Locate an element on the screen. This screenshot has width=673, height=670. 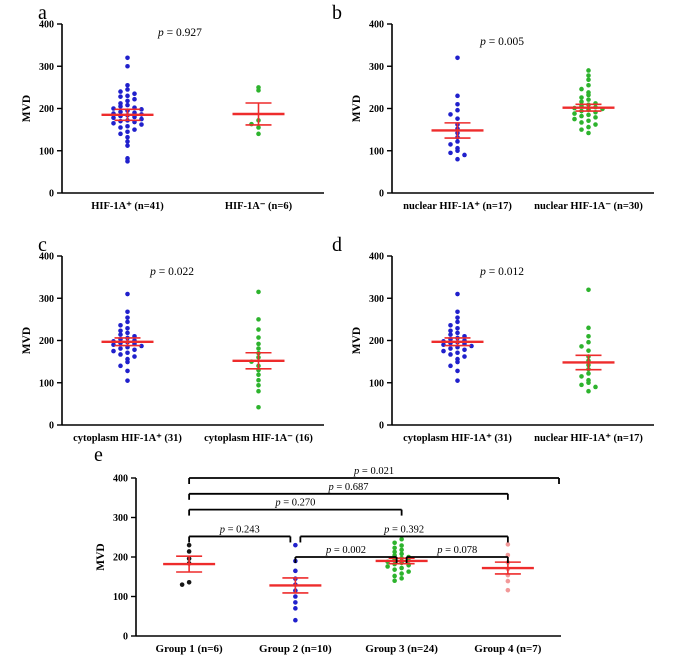
y-axis-title: MVD is located at coordinates (27, 108).